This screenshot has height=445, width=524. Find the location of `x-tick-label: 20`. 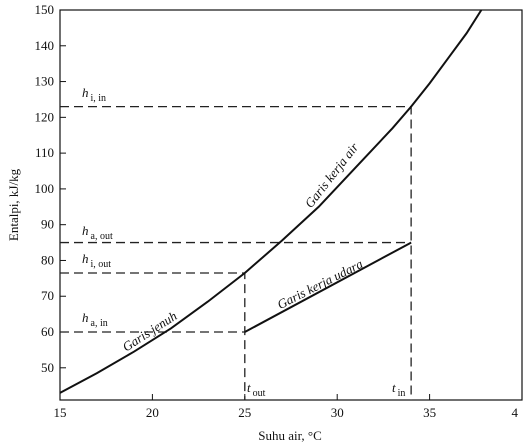

x-tick-label: 20 is located at coordinates (152, 412).